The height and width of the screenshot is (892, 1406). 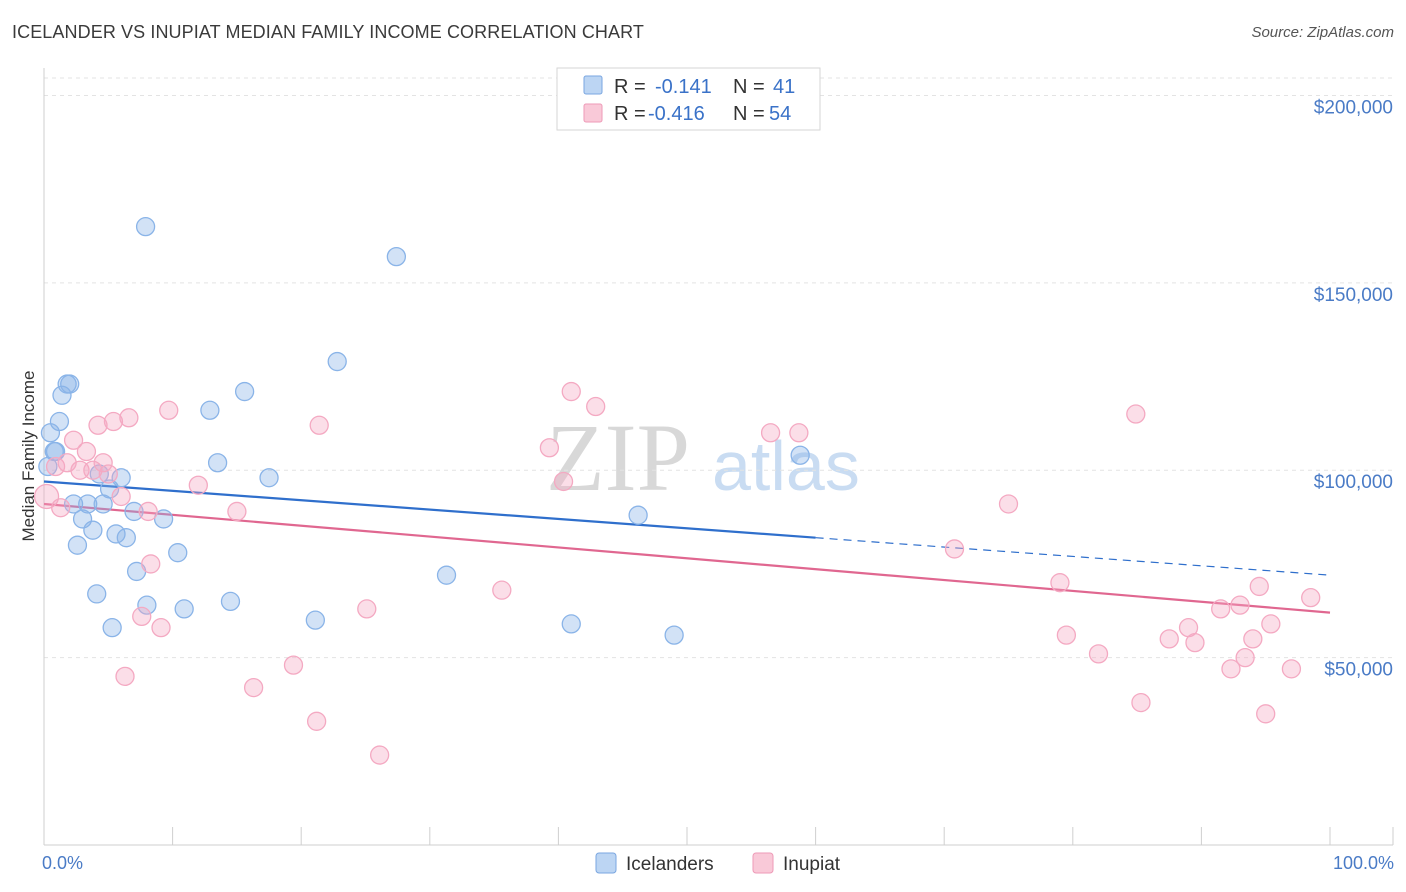 What do you see at coordinates (784, 87) in the screenshot?
I see `legend-n-value-1: 41` at bounding box center [784, 87].